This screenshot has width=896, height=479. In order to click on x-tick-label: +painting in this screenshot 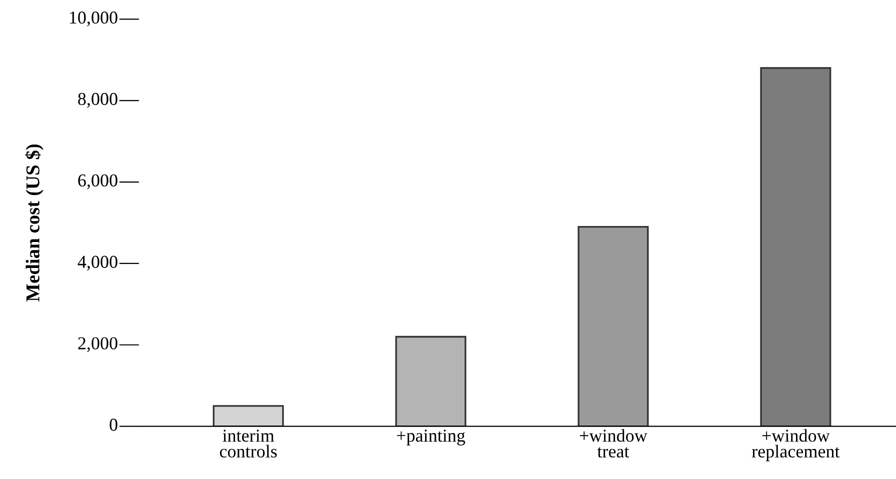, I will do `click(431, 438)`.